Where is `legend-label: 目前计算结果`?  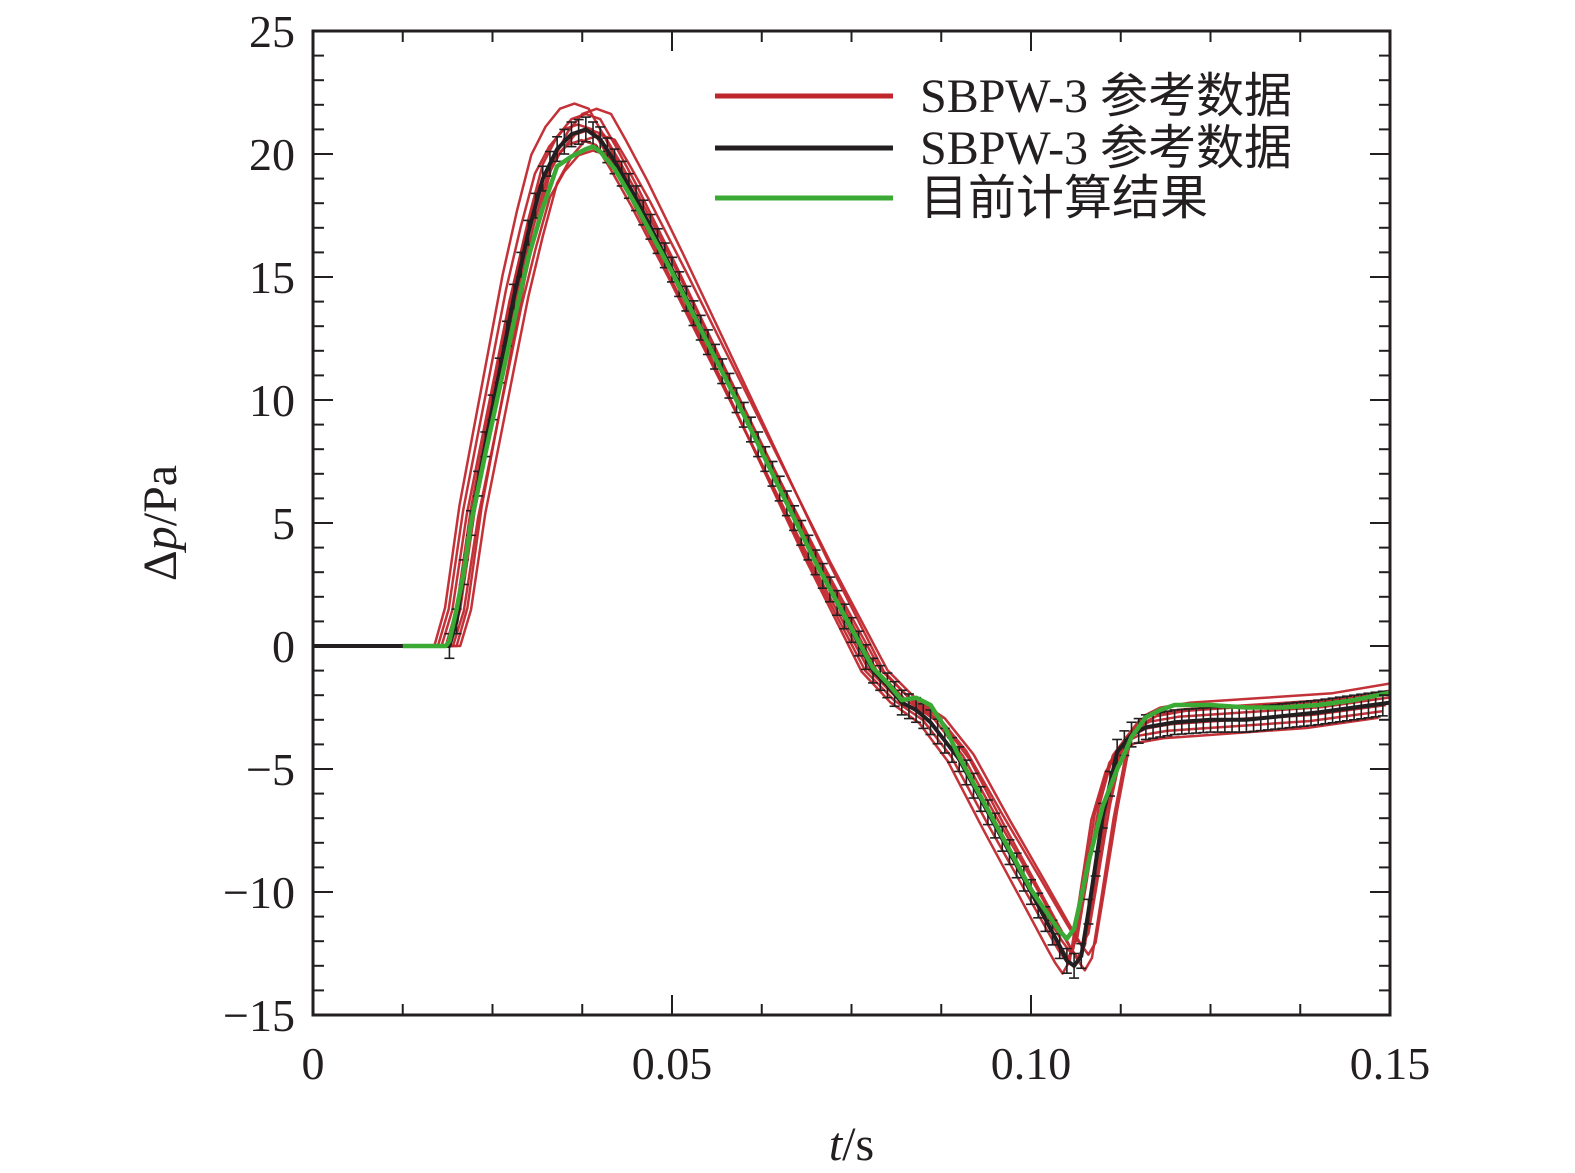
legend-label: 目前计算结果 is located at coordinates (1064, 198).